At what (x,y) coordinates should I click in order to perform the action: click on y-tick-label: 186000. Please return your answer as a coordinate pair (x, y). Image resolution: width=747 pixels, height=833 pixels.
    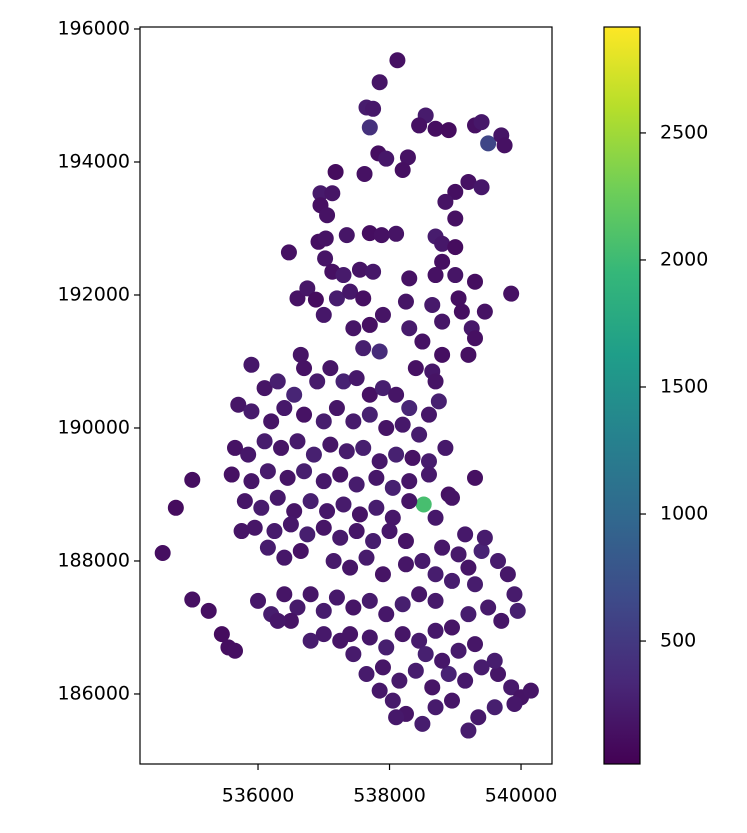
    Looking at the image, I should click on (93, 693).